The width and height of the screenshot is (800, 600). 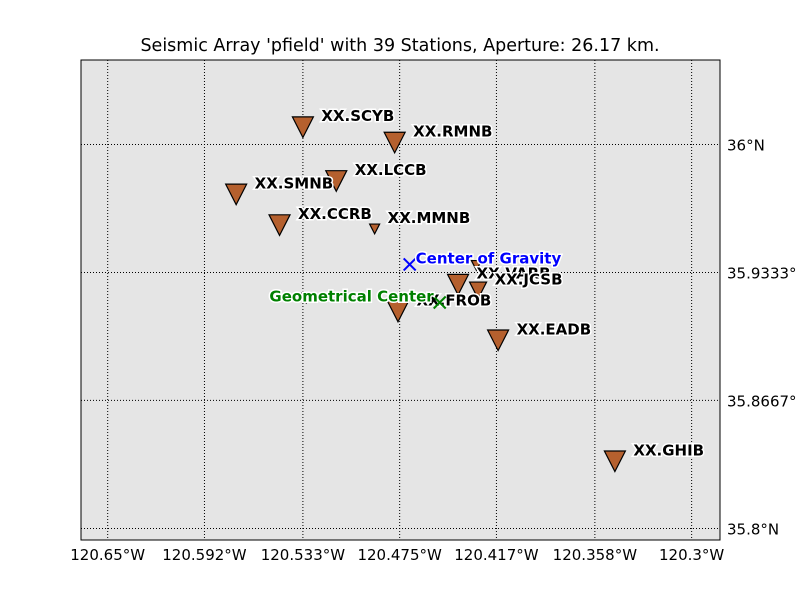 I want to click on station-group: XX.VARB, so click(x=499, y=280).